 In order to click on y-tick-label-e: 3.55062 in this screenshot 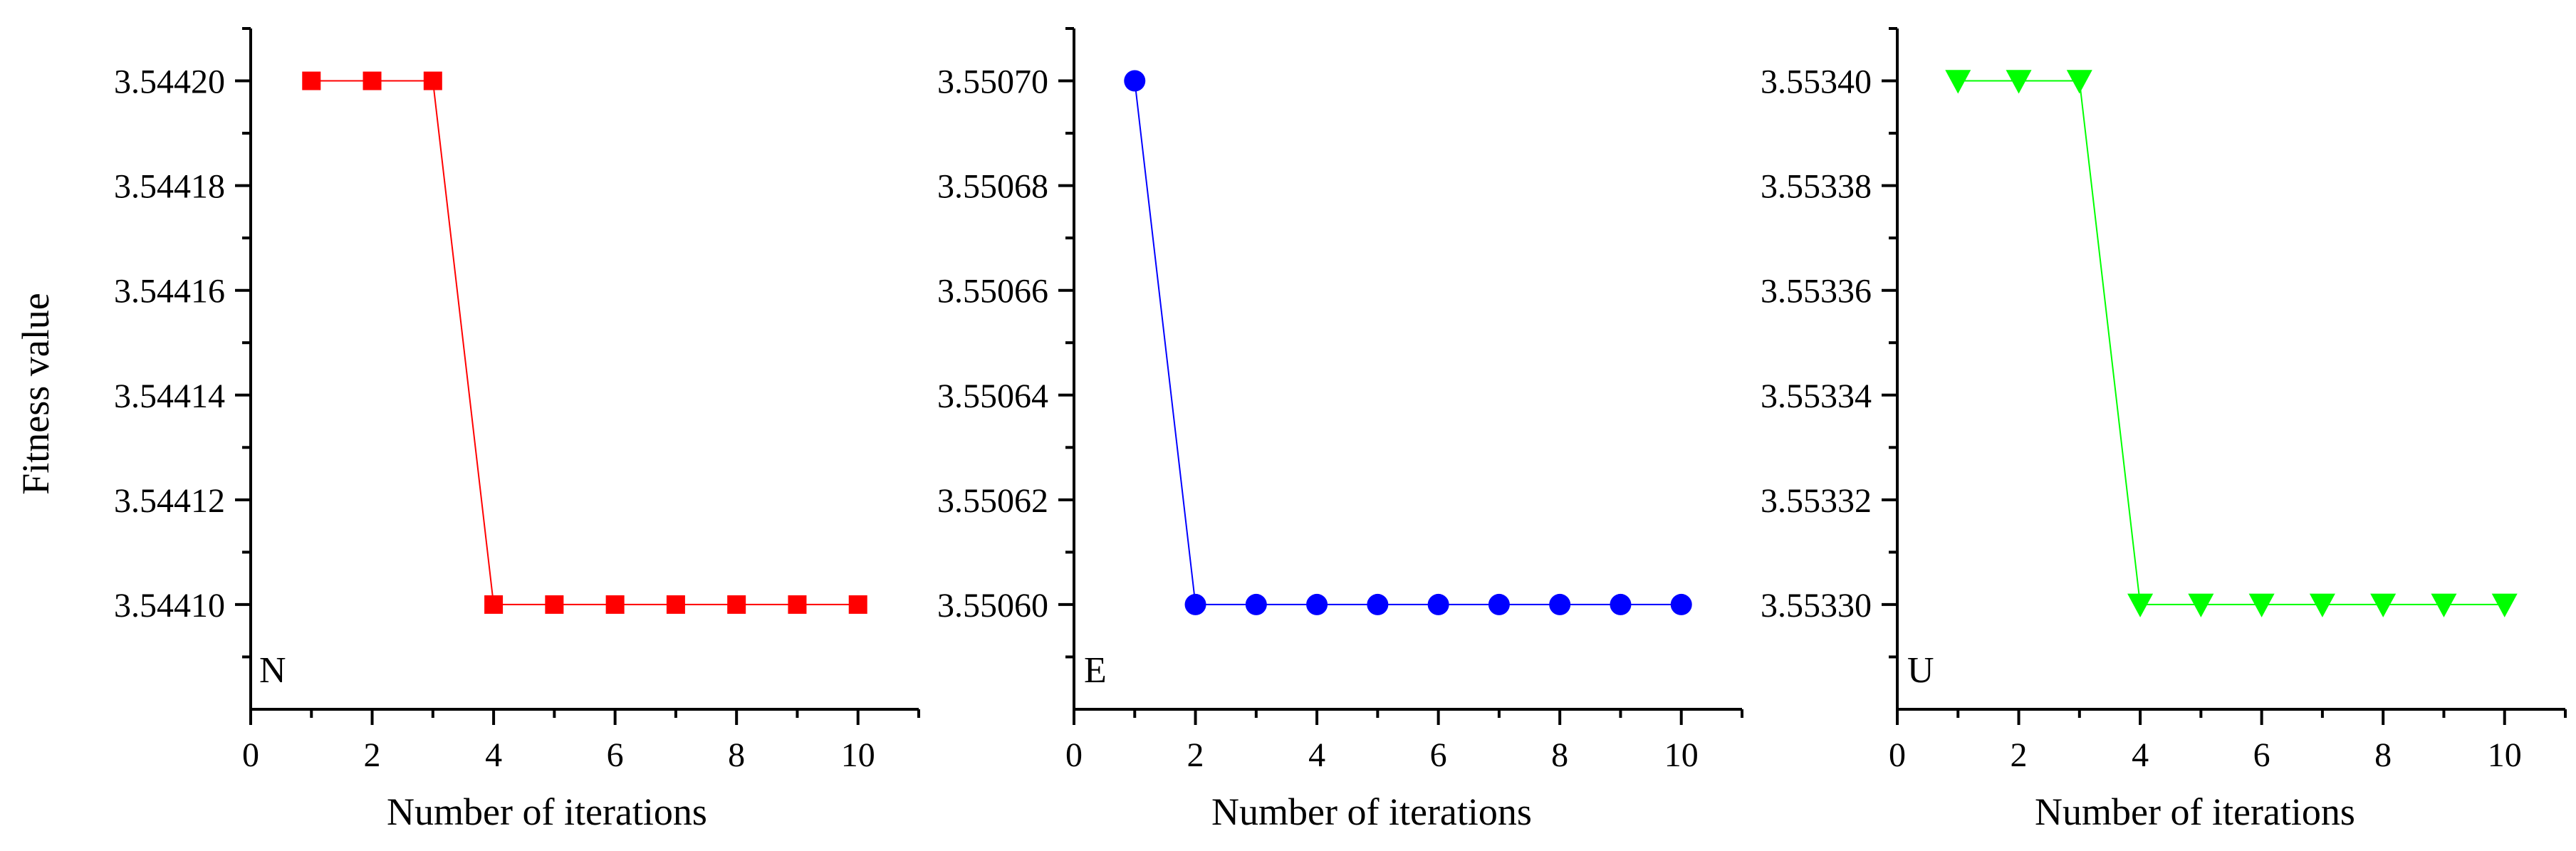, I will do `click(992, 501)`.